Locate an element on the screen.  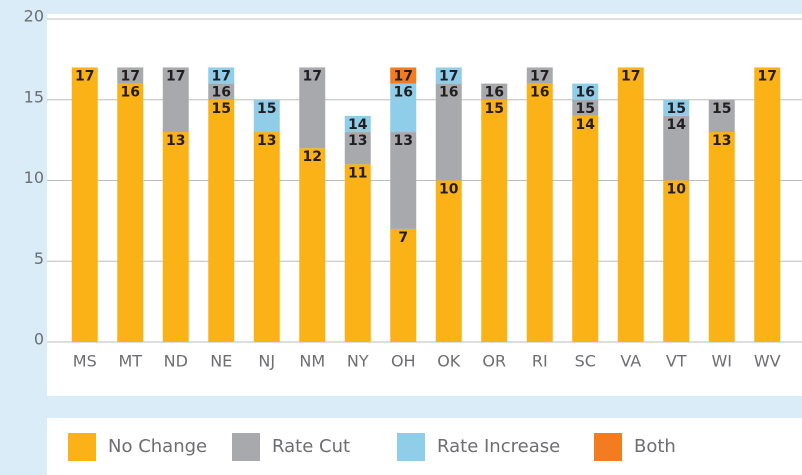
x-tick-label: RI is located at coordinates (540, 361).